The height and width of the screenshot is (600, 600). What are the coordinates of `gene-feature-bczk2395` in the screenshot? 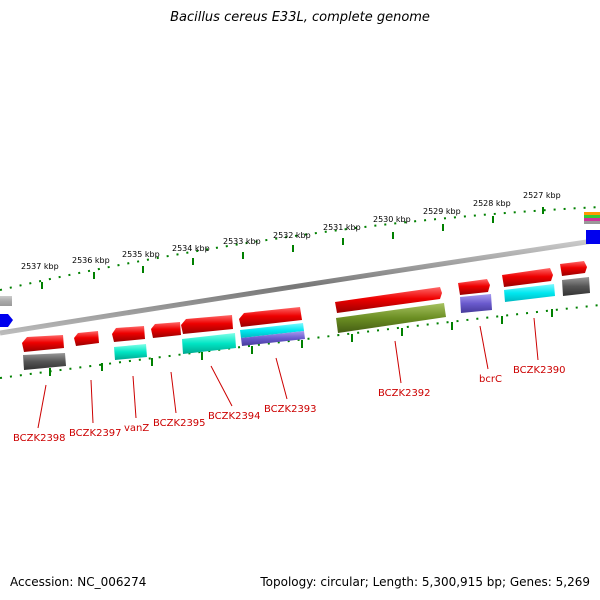 It's located at (166, 330).